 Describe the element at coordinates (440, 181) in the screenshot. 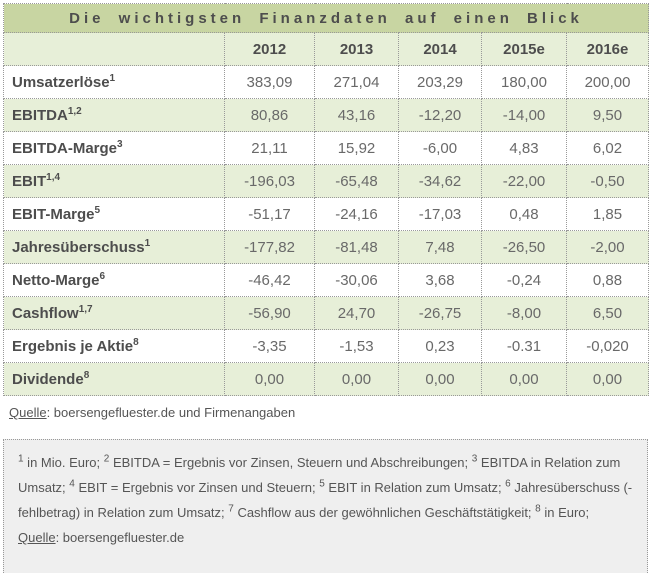

I see `cell-value: -34,62` at that location.